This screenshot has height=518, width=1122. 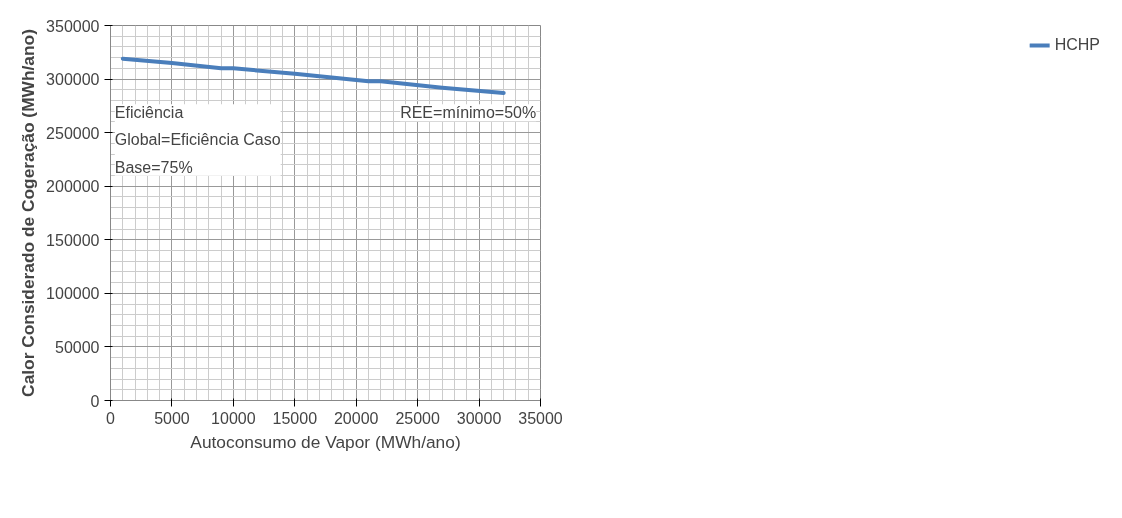 I want to click on y-tick-label: 150000, so click(x=73, y=240).